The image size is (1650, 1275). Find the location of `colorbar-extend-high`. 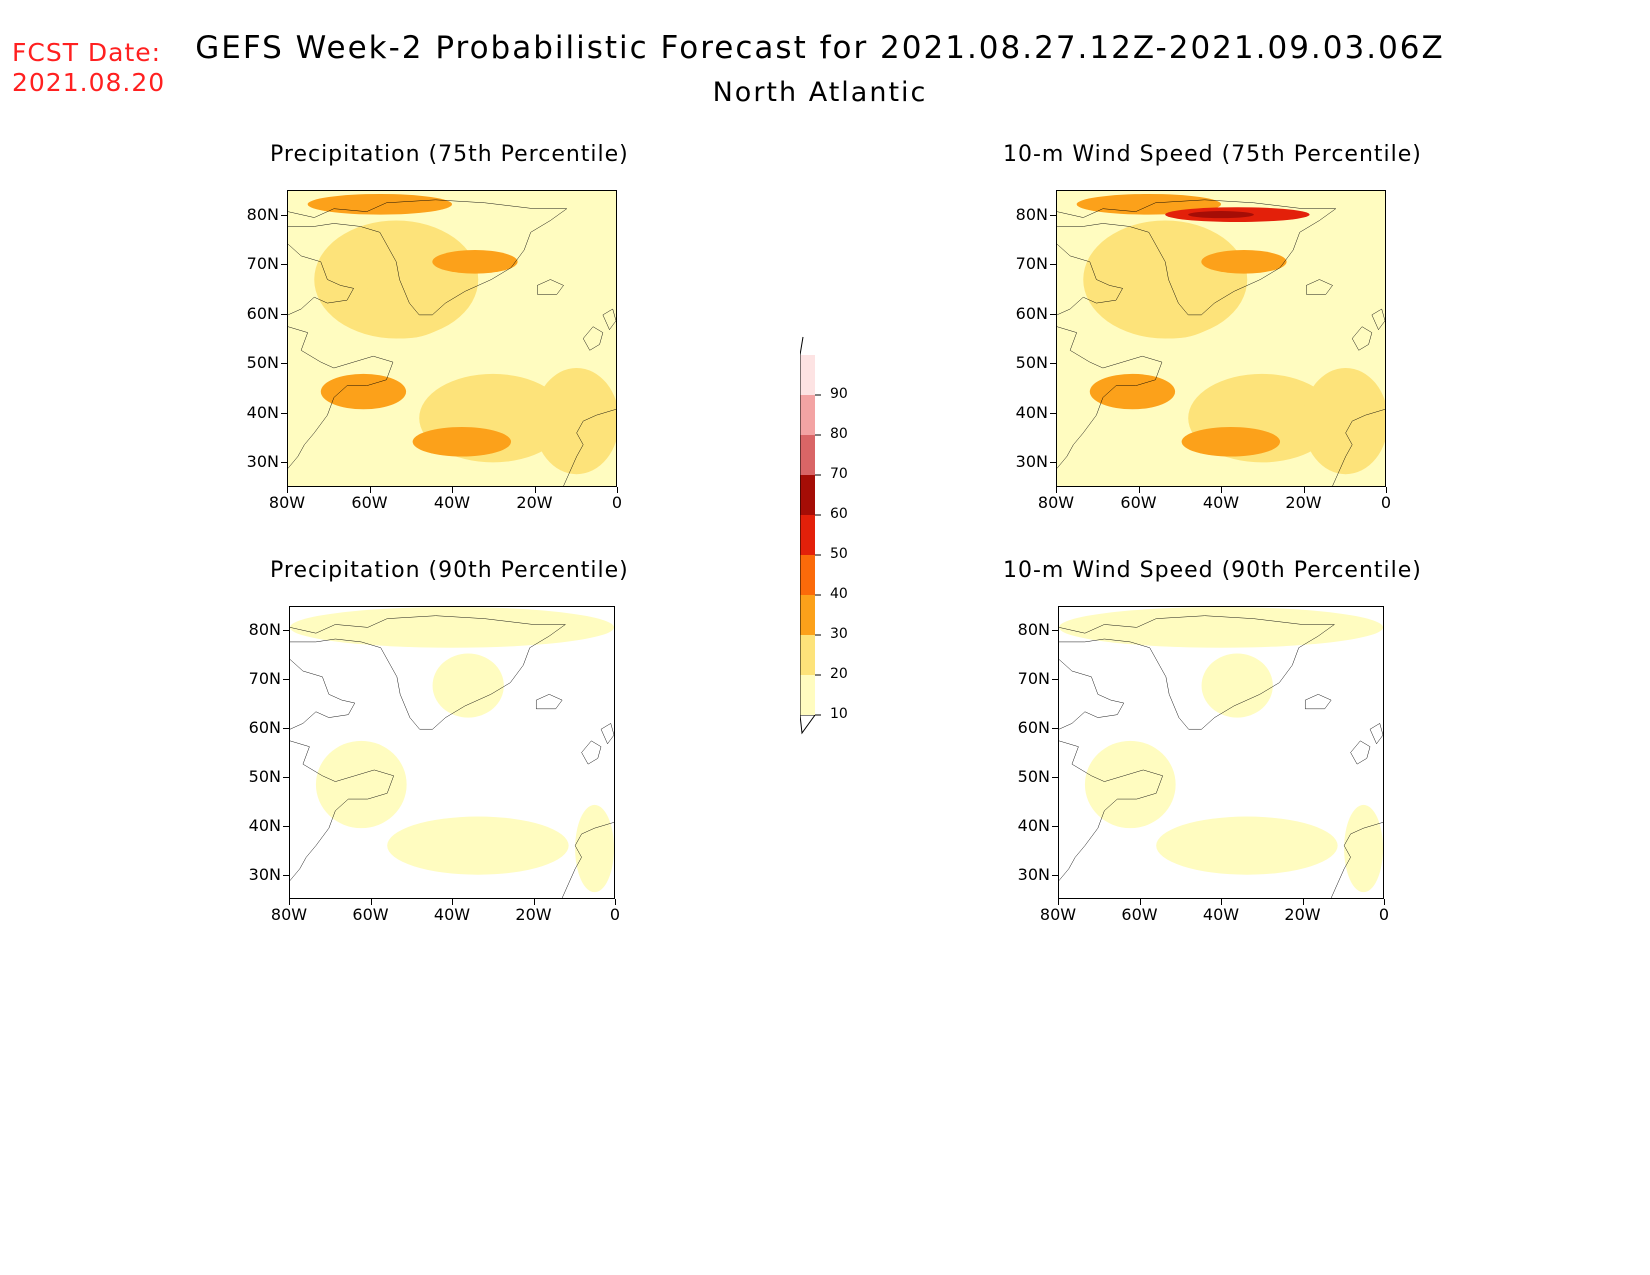

colorbar-extend-high is located at coordinates (801, 346).